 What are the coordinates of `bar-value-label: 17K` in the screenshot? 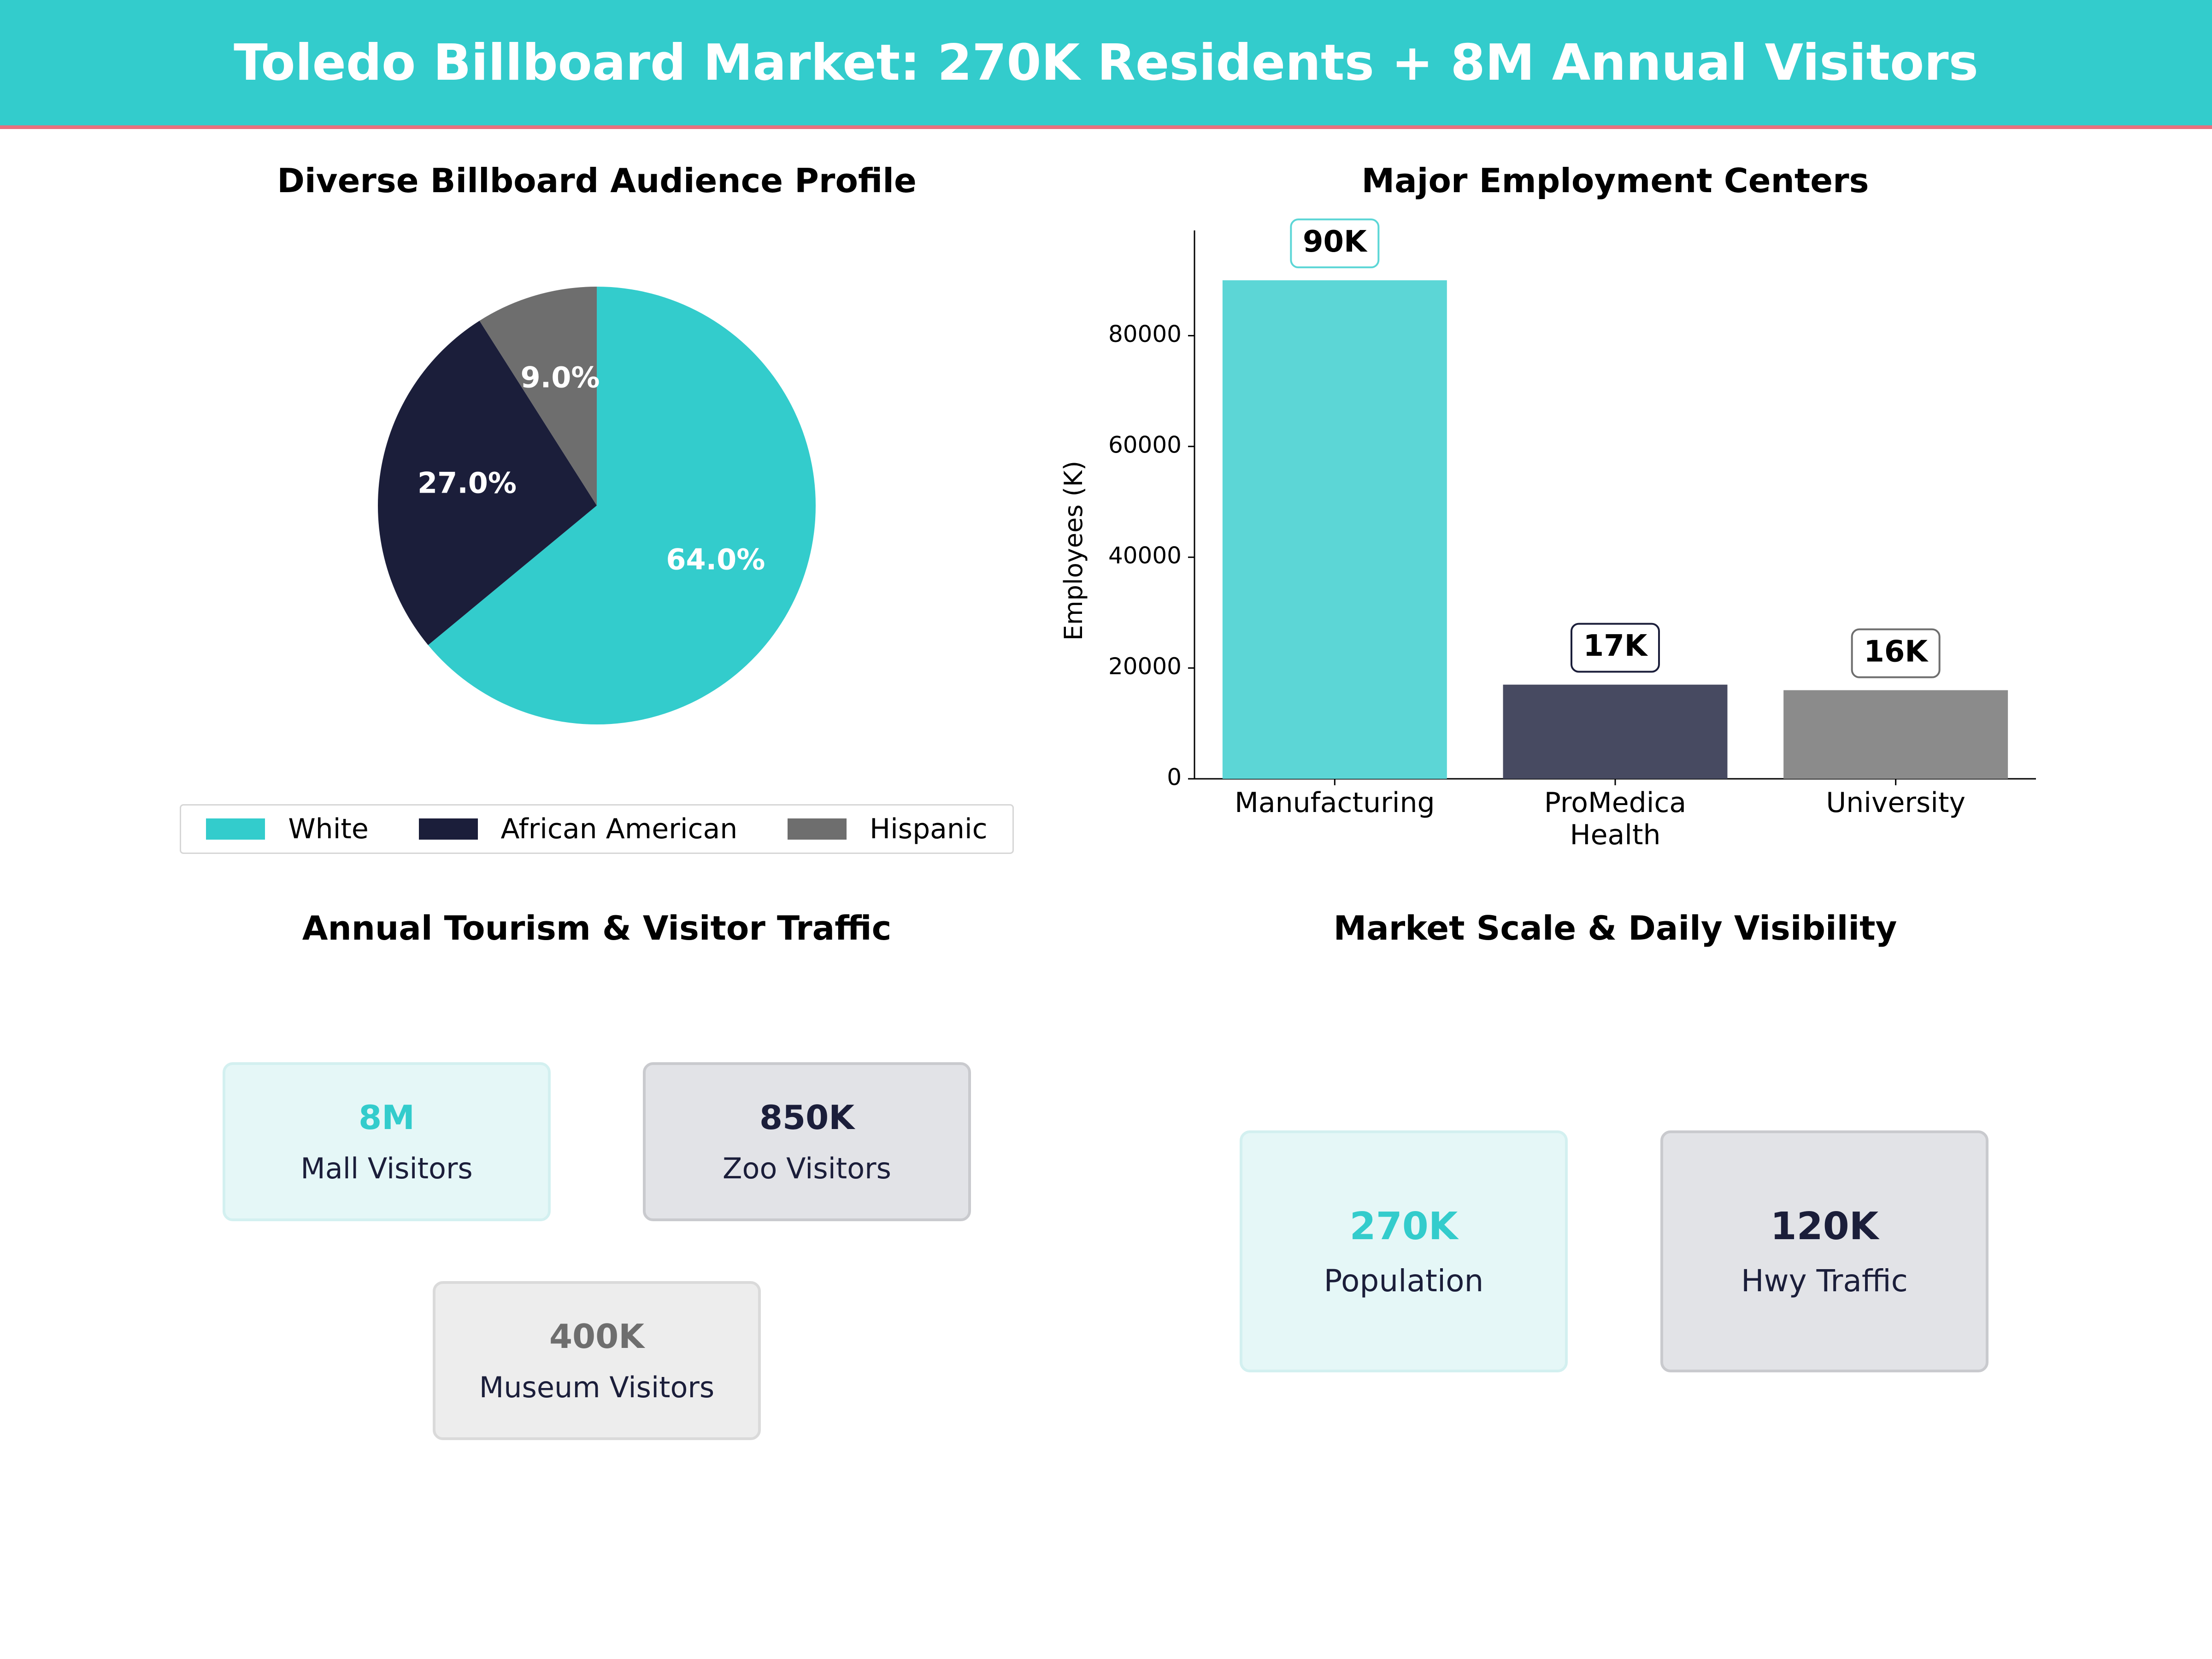 It's located at (1615, 646).